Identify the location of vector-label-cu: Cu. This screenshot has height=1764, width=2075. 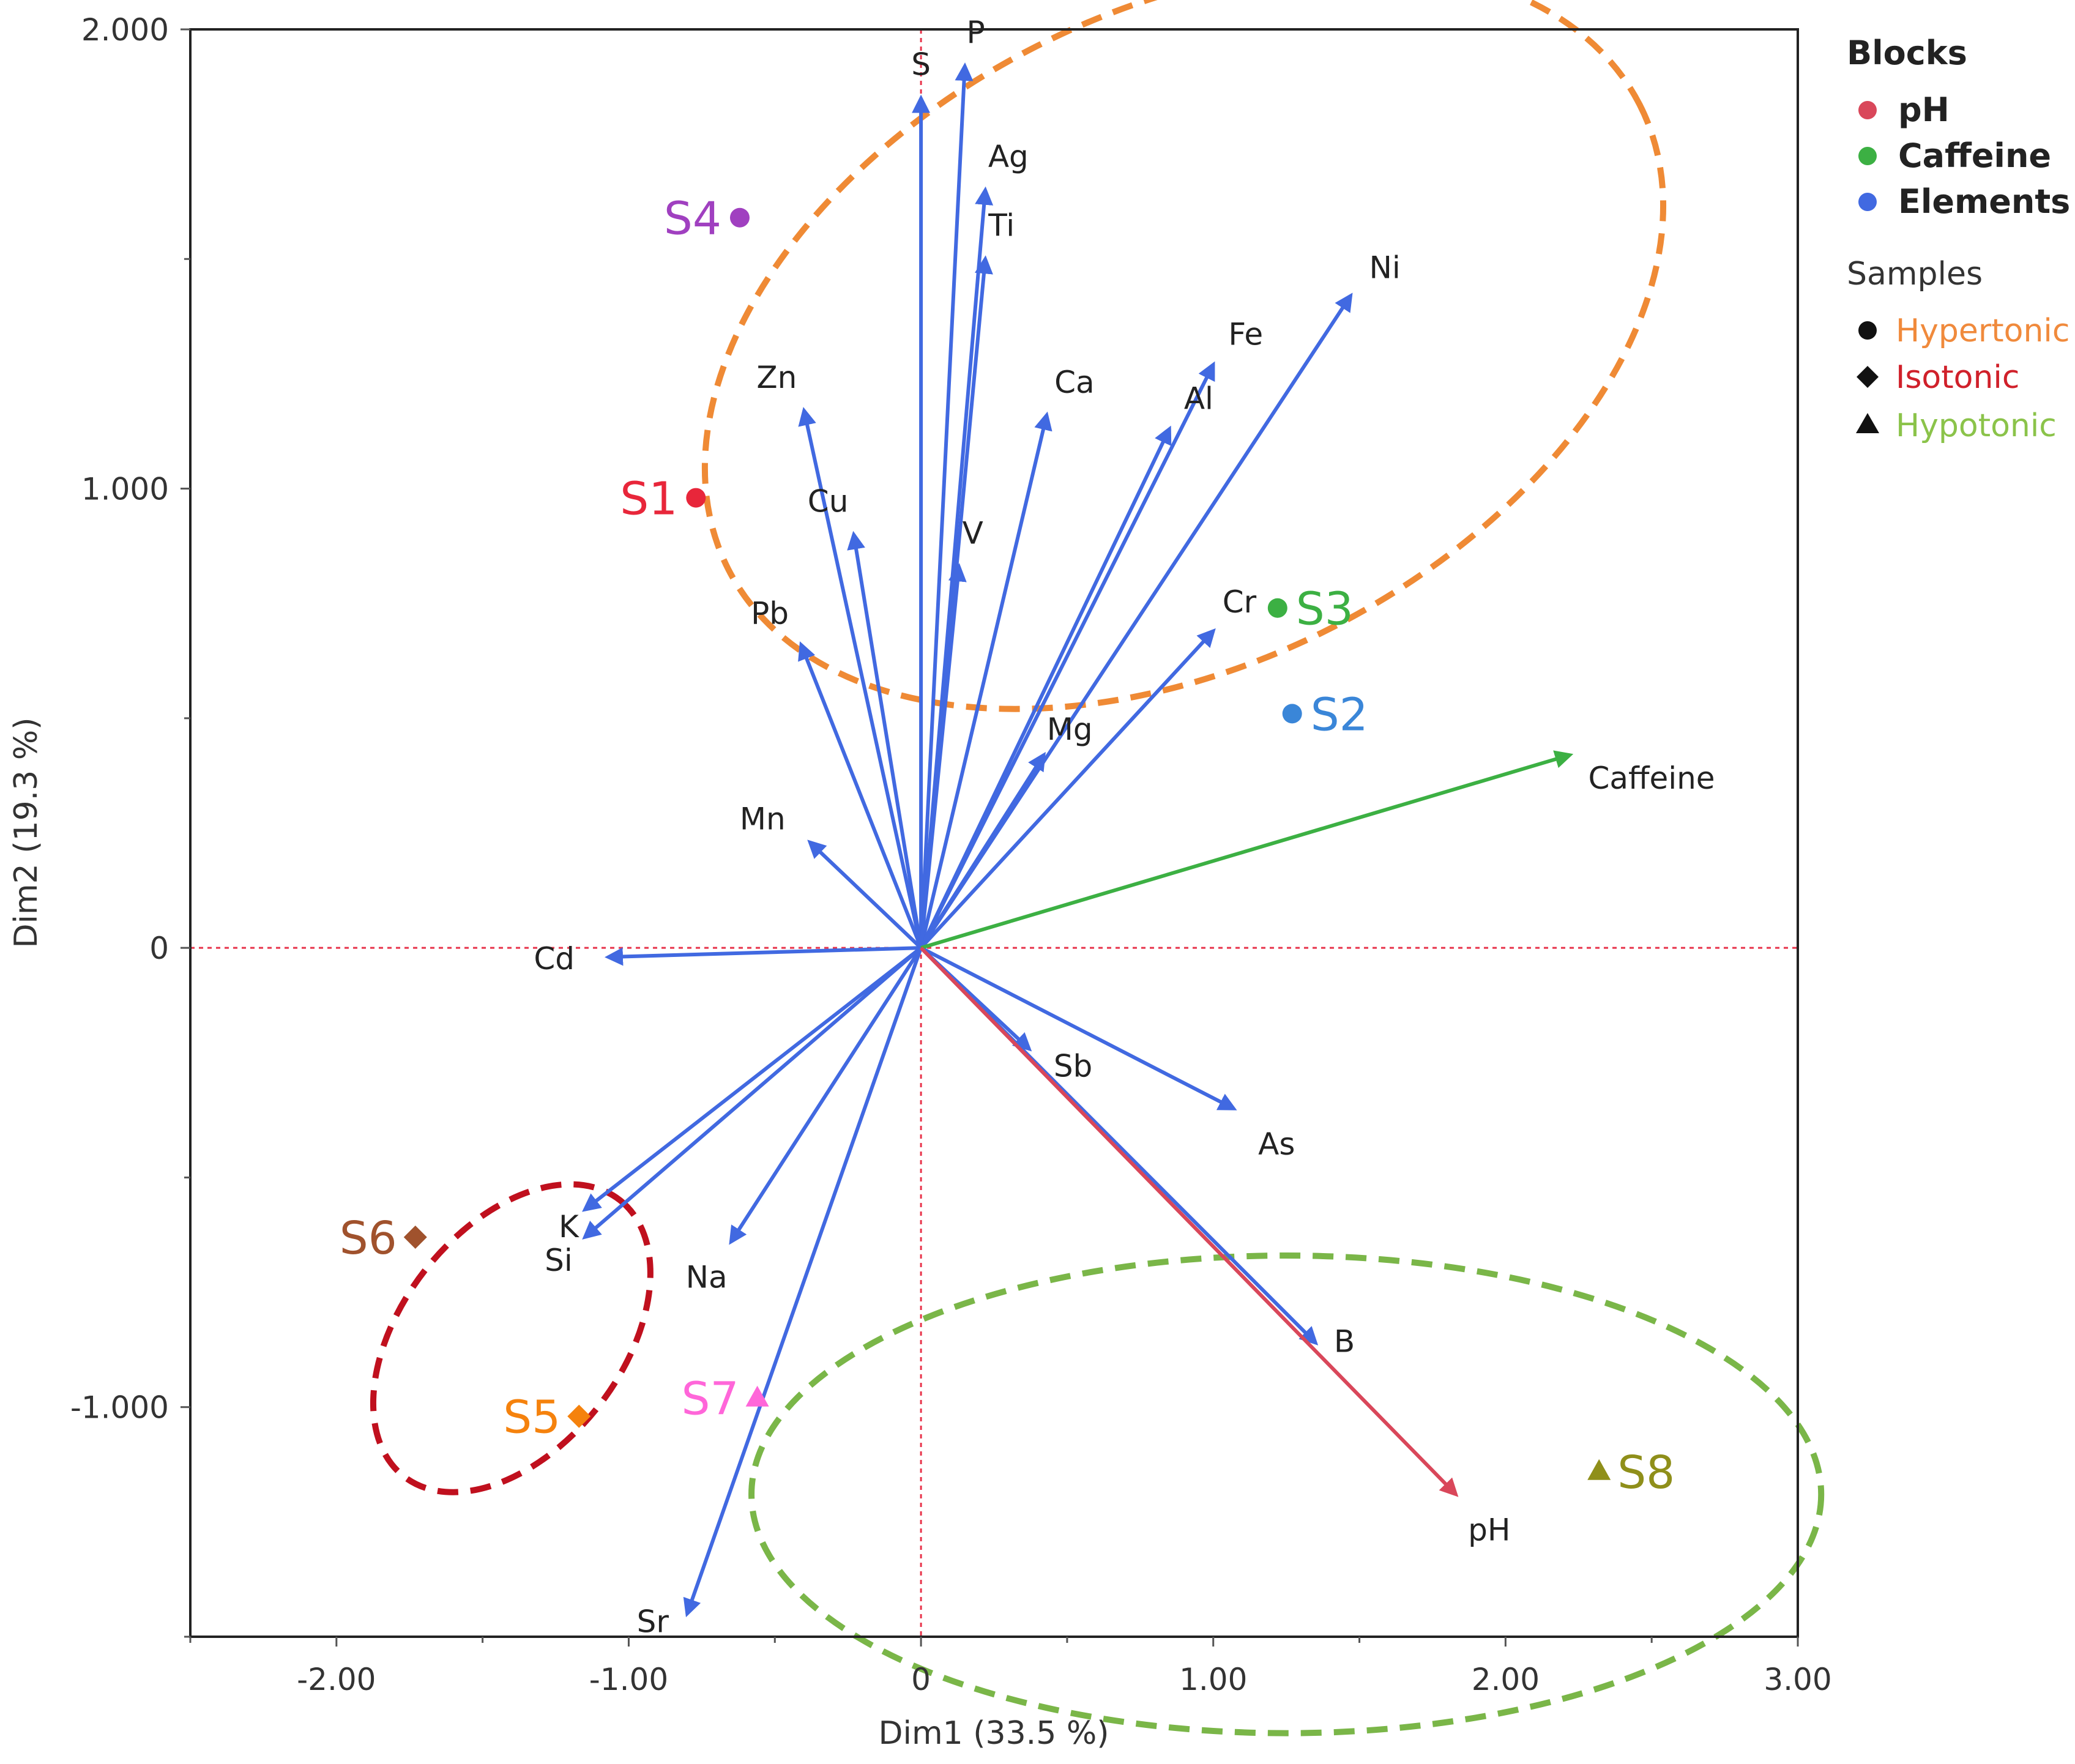
(828, 501).